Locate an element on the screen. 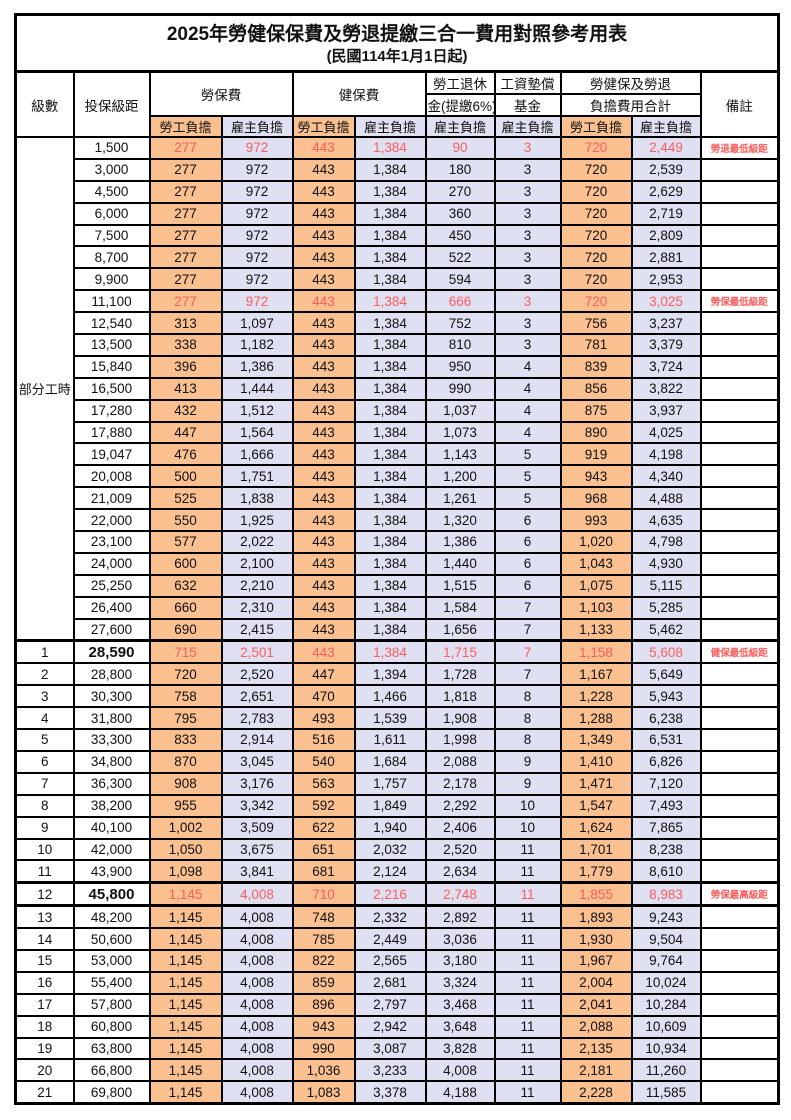 The image size is (791, 1120). value-cell-labor-employee: 1,002 is located at coordinates (185, 827).